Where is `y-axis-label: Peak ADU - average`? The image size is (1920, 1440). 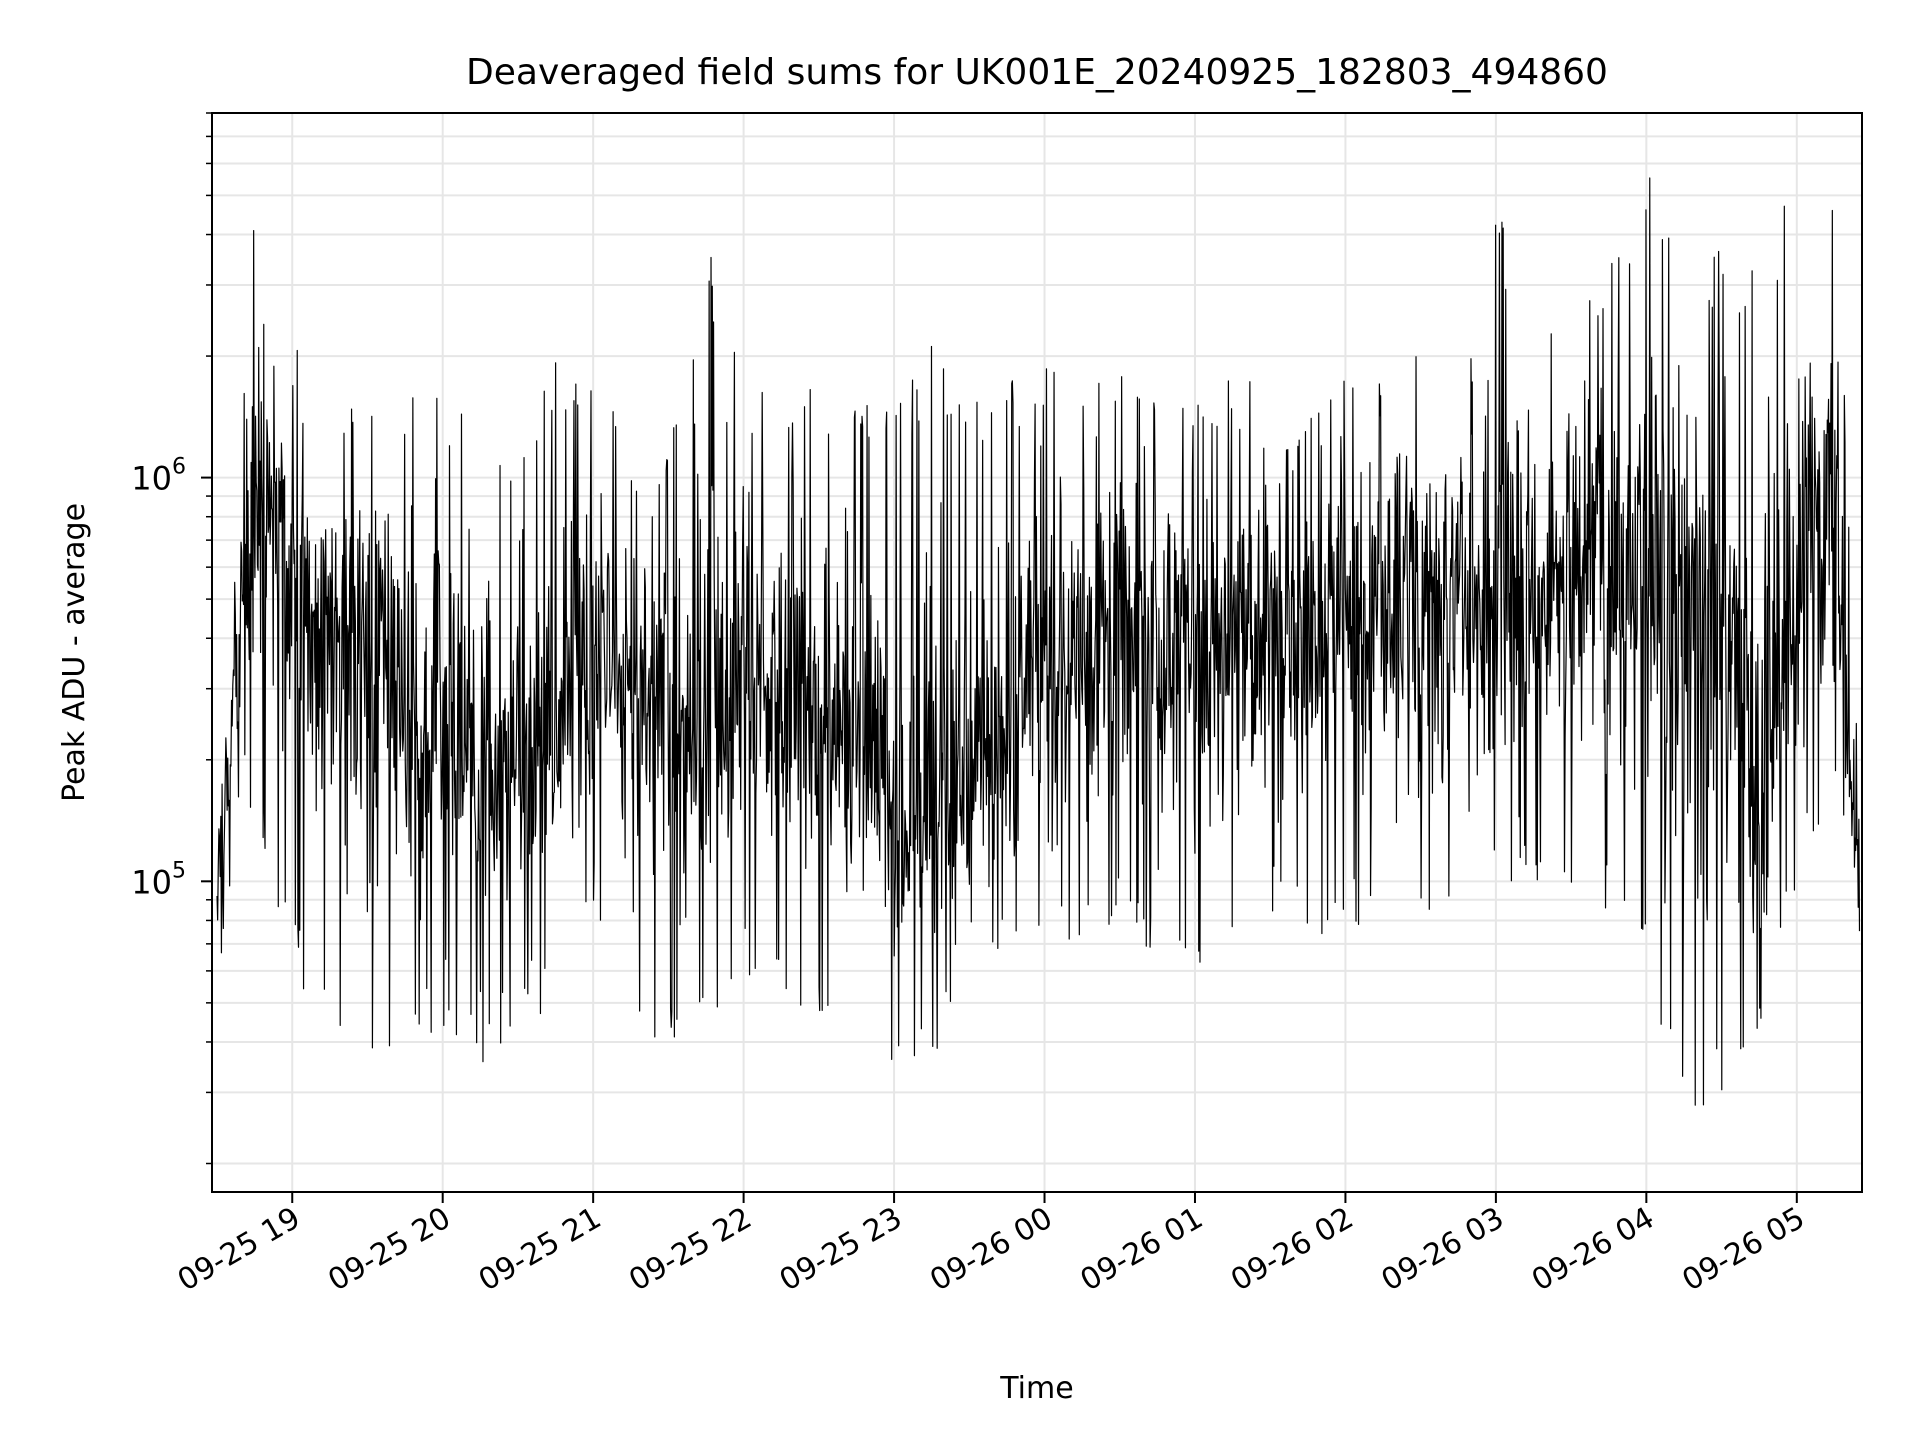
y-axis-label: Peak ADU - average is located at coordinates (74, 652).